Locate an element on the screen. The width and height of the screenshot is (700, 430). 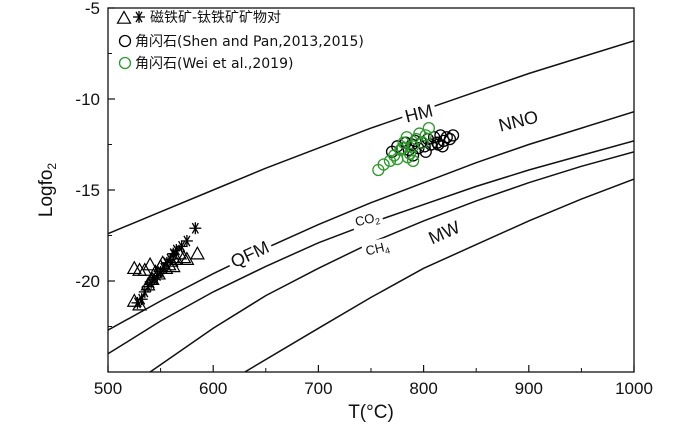
curve-label-co2: CO2 is located at coordinates (368, 220).